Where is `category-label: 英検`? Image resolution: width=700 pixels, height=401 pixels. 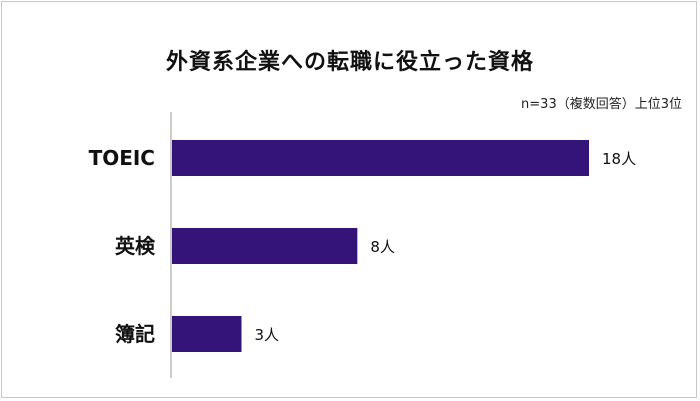
category-label: 英検 is located at coordinates (135, 246).